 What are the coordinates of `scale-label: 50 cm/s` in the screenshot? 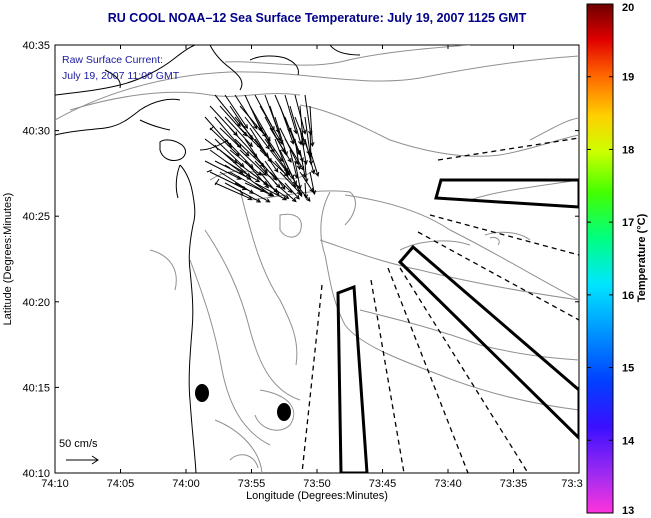 It's located at (78, 444).